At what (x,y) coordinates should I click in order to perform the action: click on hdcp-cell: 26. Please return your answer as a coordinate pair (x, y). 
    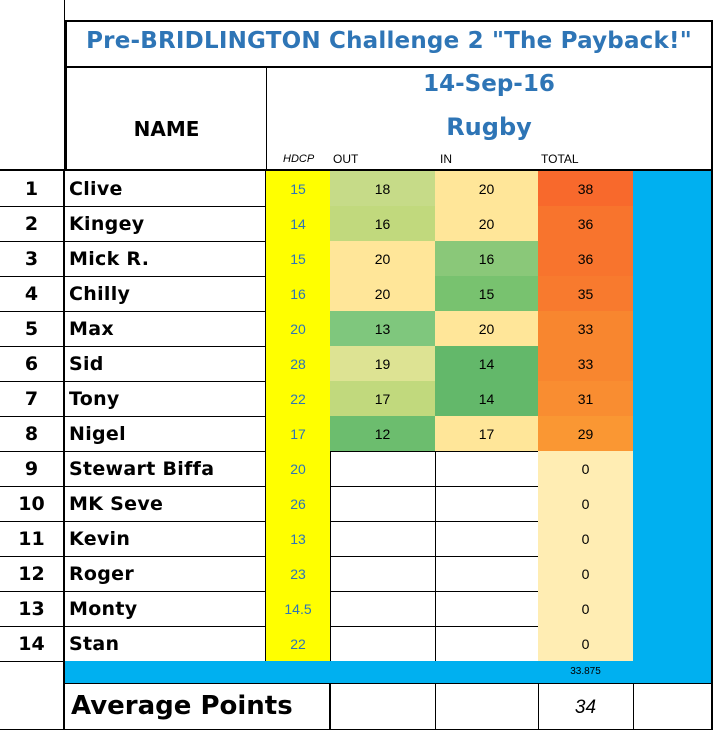
    Looking at the image, I should click on (298, 504).